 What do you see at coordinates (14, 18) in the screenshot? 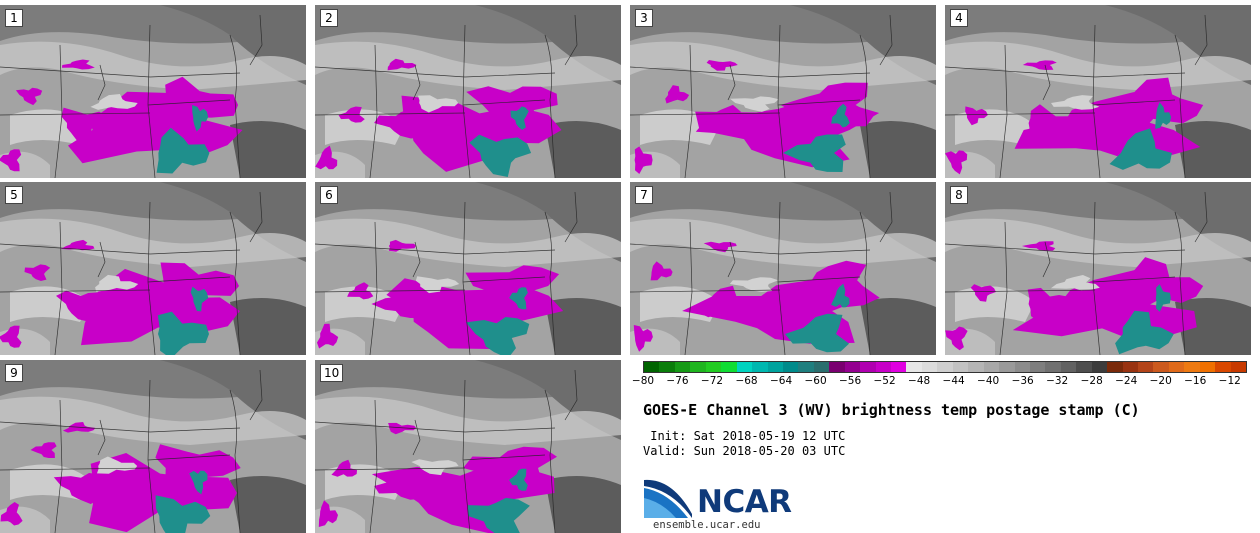
I see `panel-number: 1` at bounding box center [14, 18].